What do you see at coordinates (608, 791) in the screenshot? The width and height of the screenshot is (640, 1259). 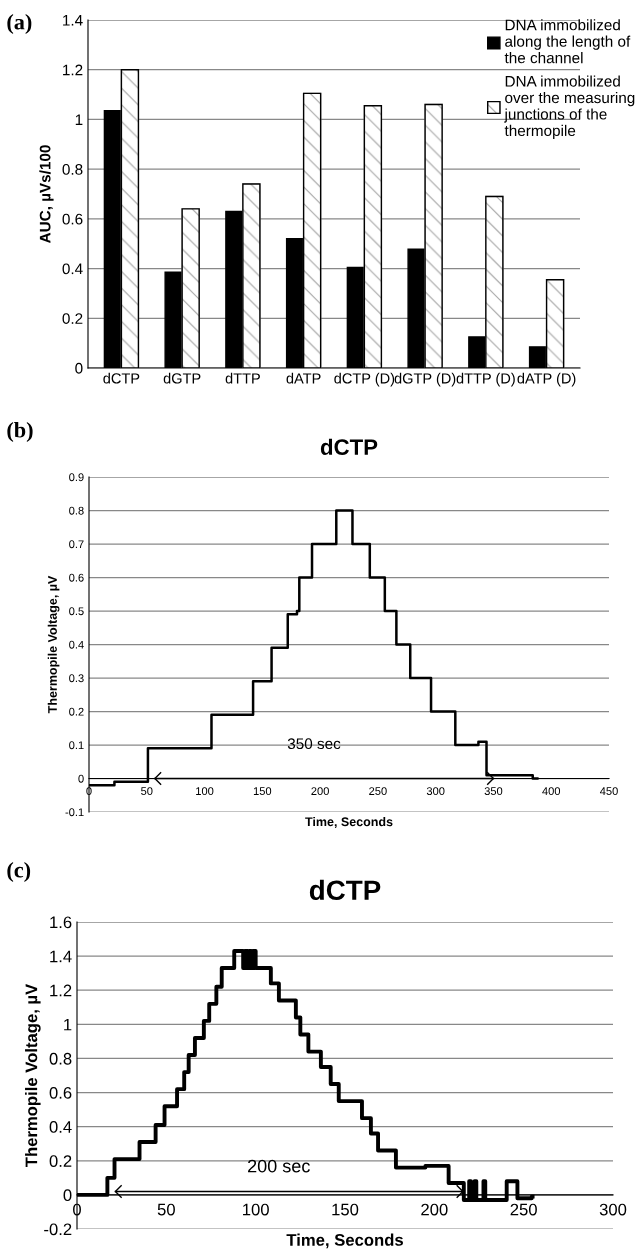 I see `x-tick-label: 450` at bounding box center [608, 791].